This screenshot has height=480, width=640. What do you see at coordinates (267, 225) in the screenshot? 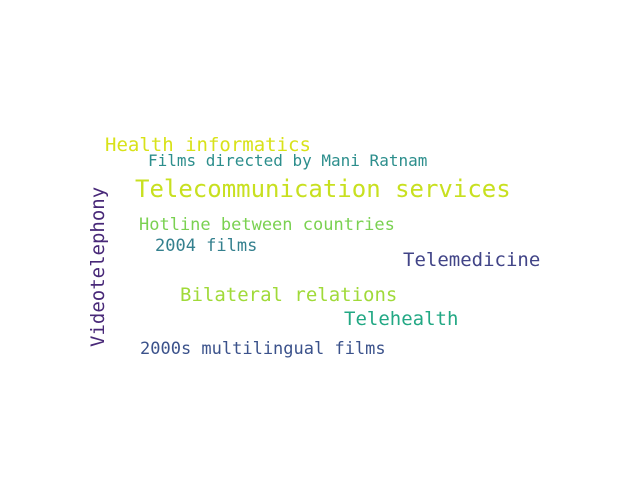
I see `word-hotline-between-countries: Hotline between countries` at bounding box center [267, 225].